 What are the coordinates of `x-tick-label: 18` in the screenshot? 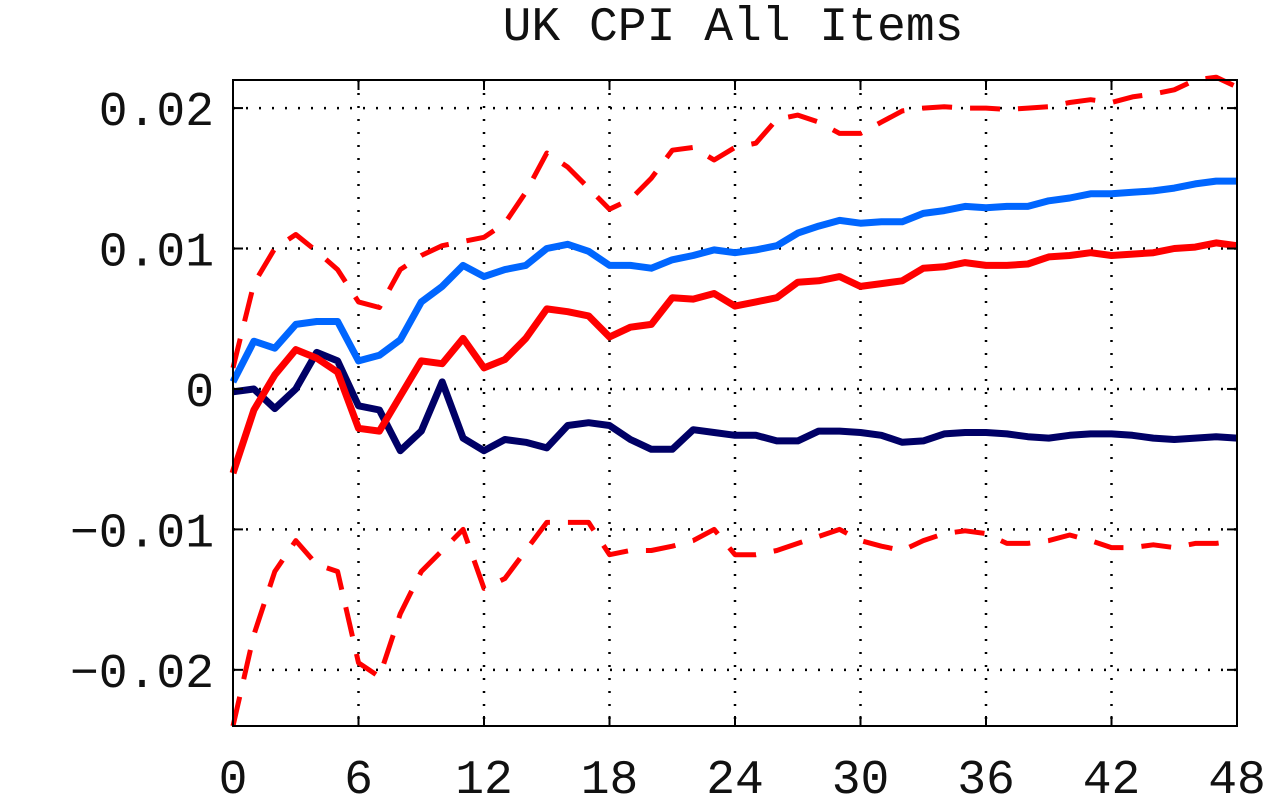 It's located at (610, 781).